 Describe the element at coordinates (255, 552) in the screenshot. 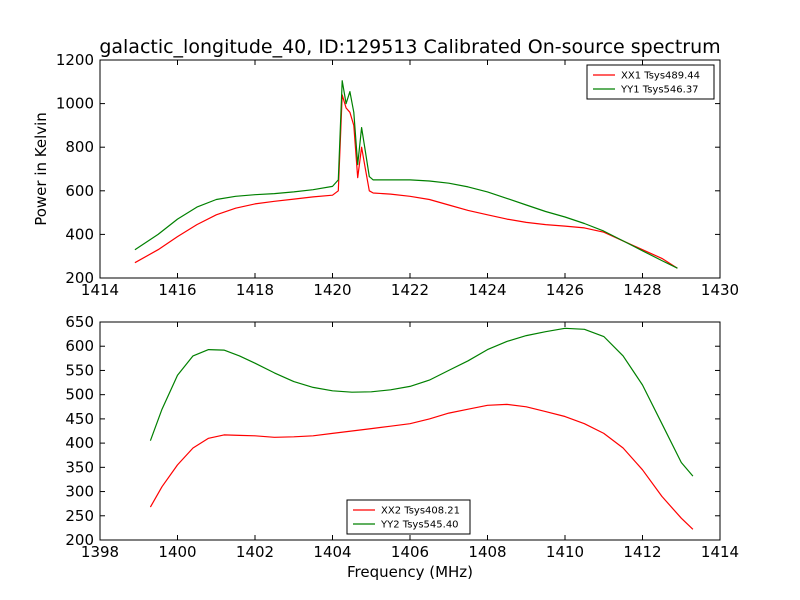

I see `x-tick-label: 1402` at that location.